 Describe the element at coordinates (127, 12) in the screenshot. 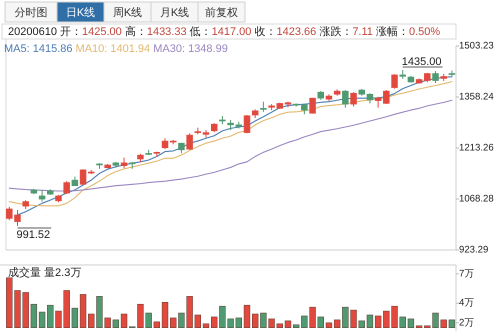

I see `text: 周K线` at that location.